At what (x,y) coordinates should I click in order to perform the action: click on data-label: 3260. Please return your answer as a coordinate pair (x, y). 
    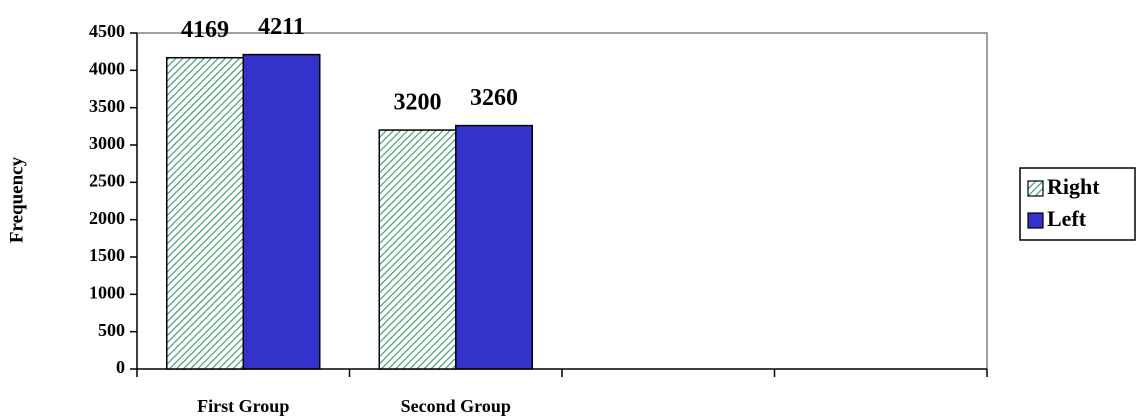
    Looking at the image, I should click on (494, 98).